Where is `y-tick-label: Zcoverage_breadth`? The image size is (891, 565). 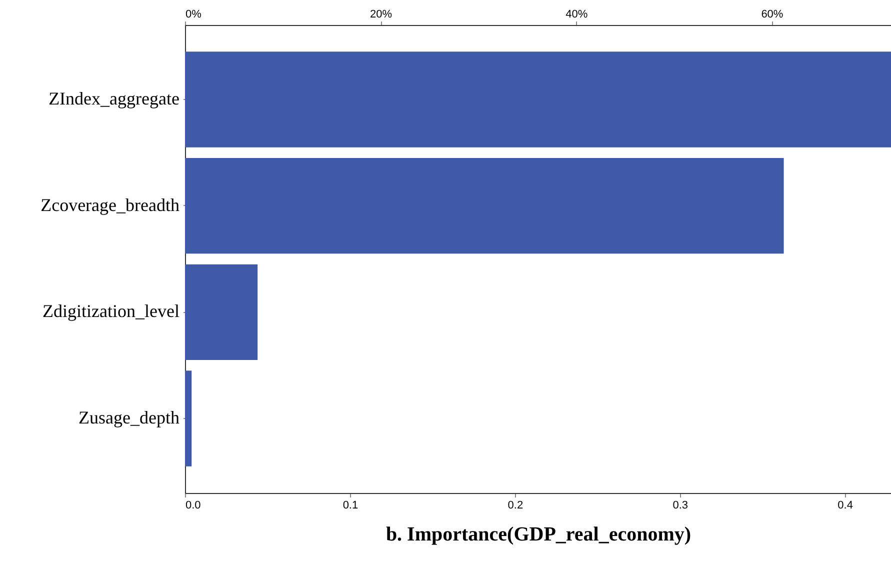
y-tick-label: Zcoverage_breadth is located at coordinates (110, 204).